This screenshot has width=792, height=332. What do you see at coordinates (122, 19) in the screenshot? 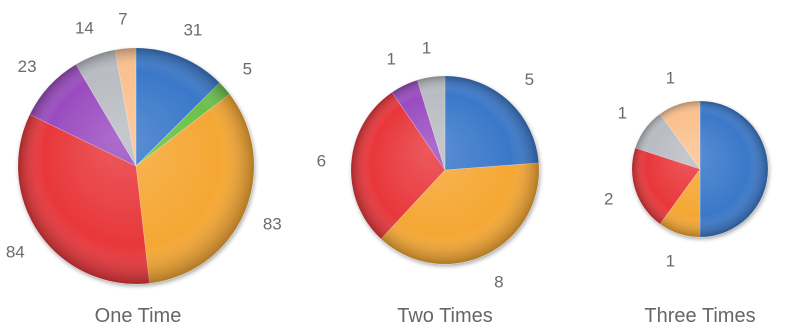
I see `slice-value-label: 7` at bounding box center [122, 19].